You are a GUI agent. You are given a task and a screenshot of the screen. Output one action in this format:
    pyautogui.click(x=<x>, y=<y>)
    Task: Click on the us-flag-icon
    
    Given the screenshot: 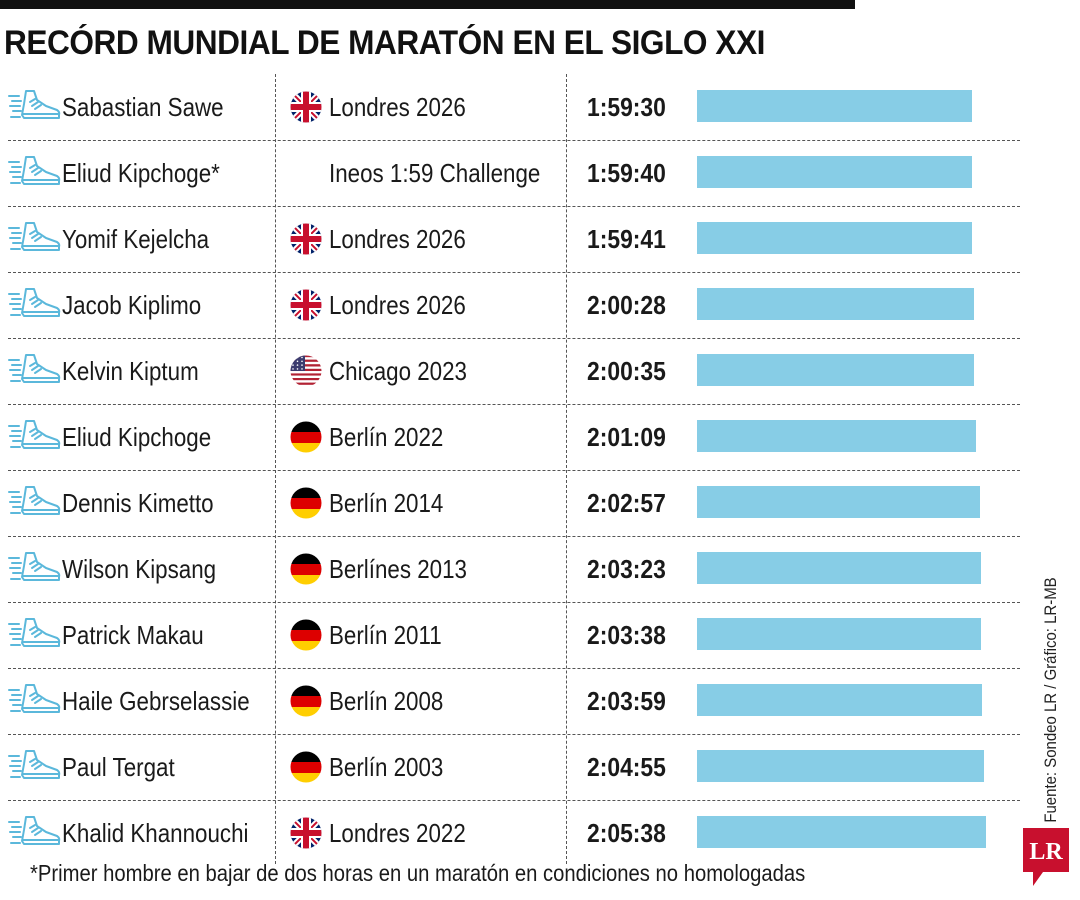 What is the action you would take?
    pyautogui.click(x=306, y=371)
    